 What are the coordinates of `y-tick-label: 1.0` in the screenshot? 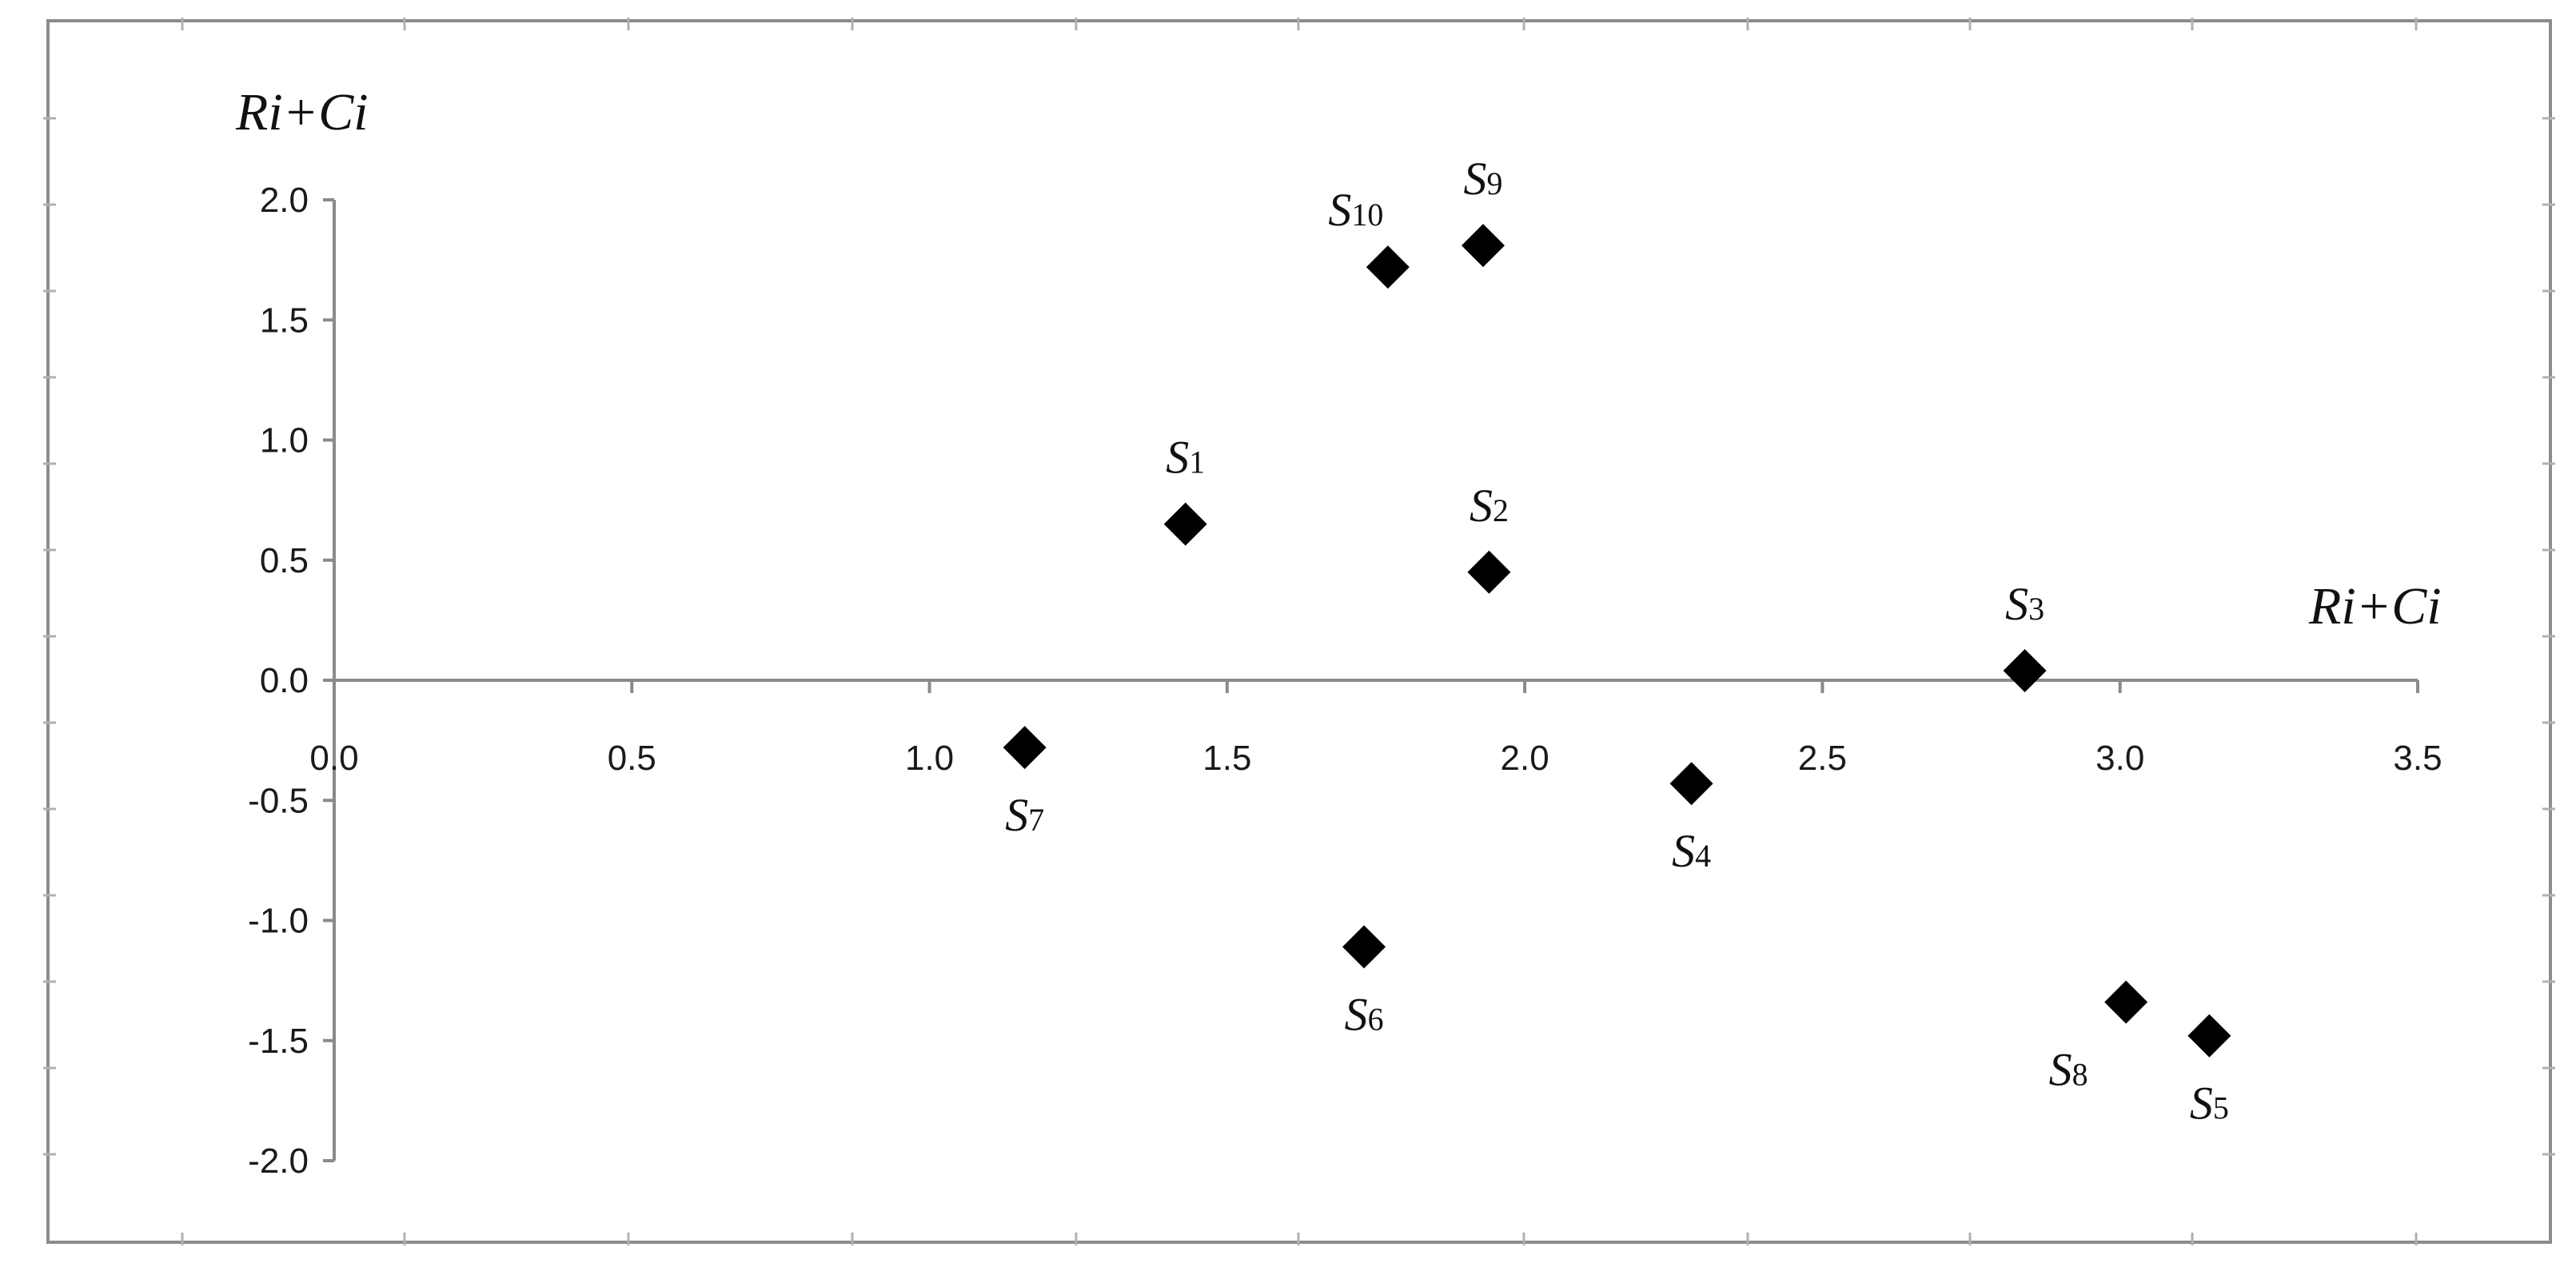 It's located at (284, 440).